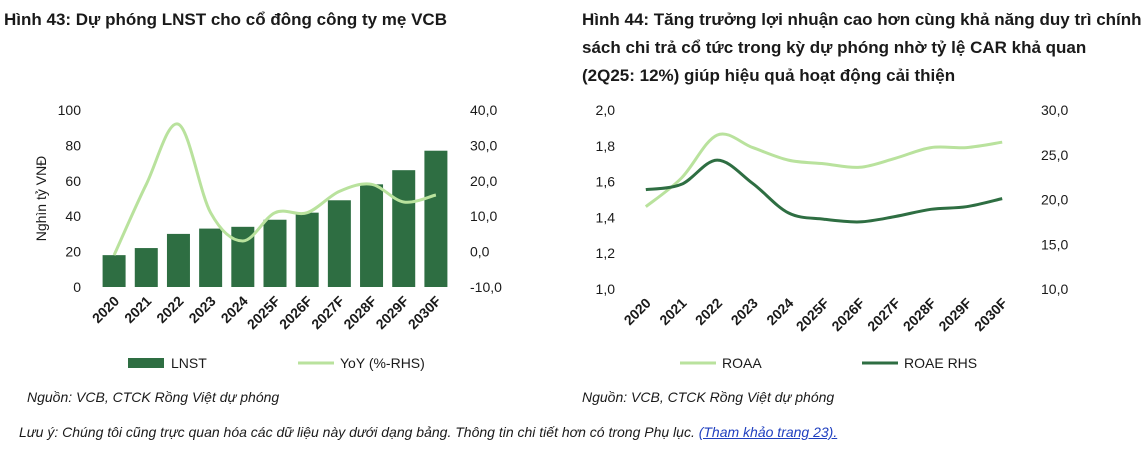 This screenshot has width=1146, height=462. What do you see at coordinates (1054, 244) in the screenshot?
I see `y2-tick-label: 15,0` at bounding box center [1054, 244].